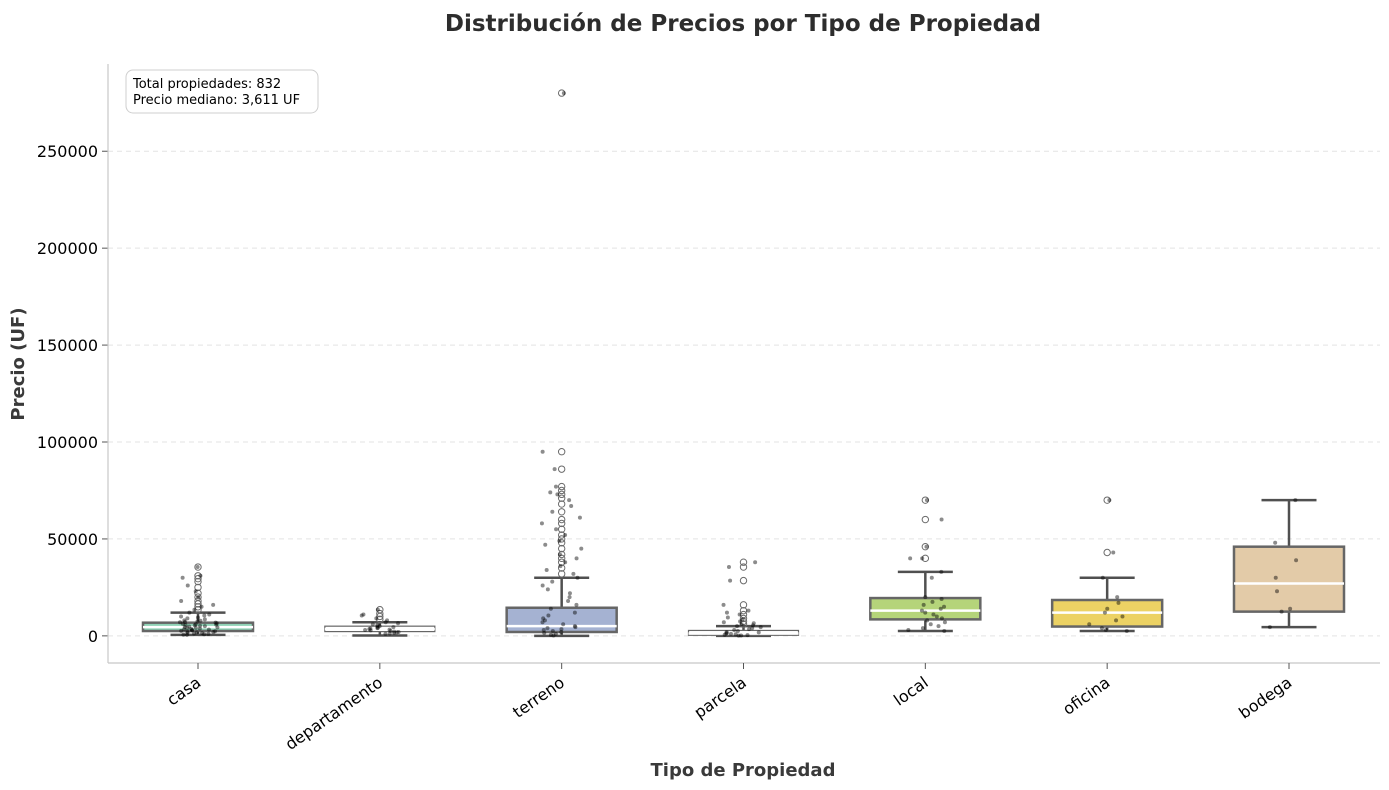 The image size is (1389, 790). What do you see at coordinates (1086, 696) in the screenshot?
I see `x-tick-label: oficina` at bounding box center [1086, 696].